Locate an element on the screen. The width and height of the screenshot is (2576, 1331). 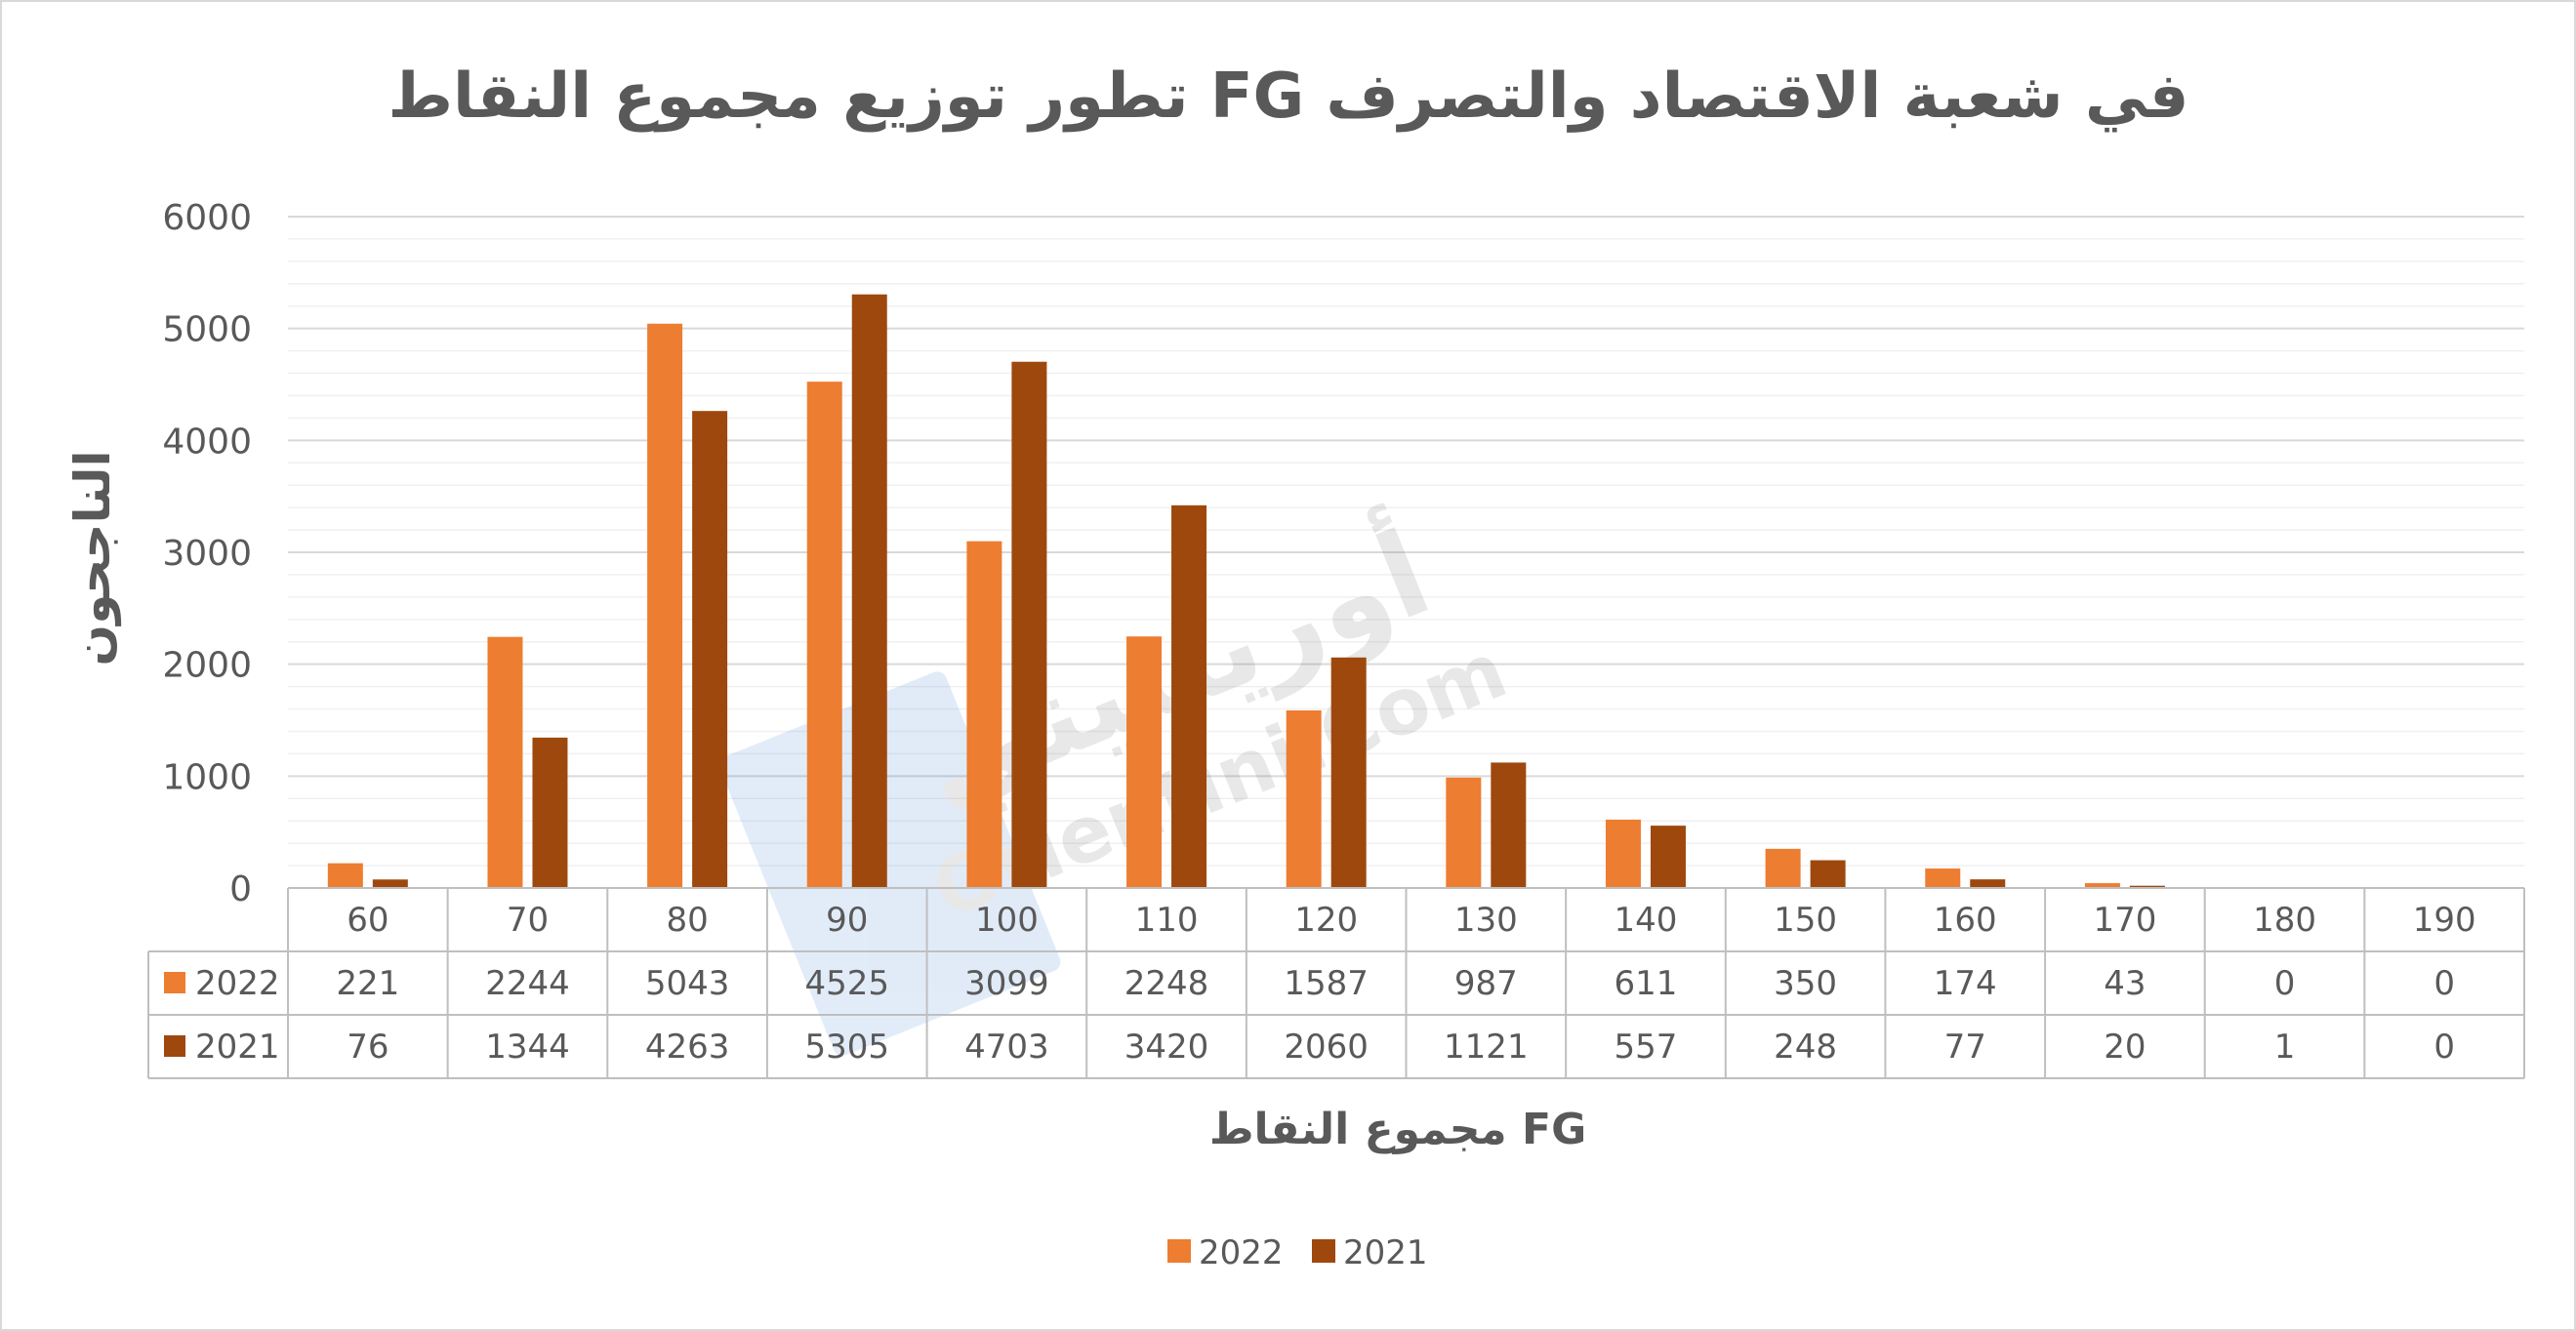
data-label: 350 is located at coordinates (1805, 983).